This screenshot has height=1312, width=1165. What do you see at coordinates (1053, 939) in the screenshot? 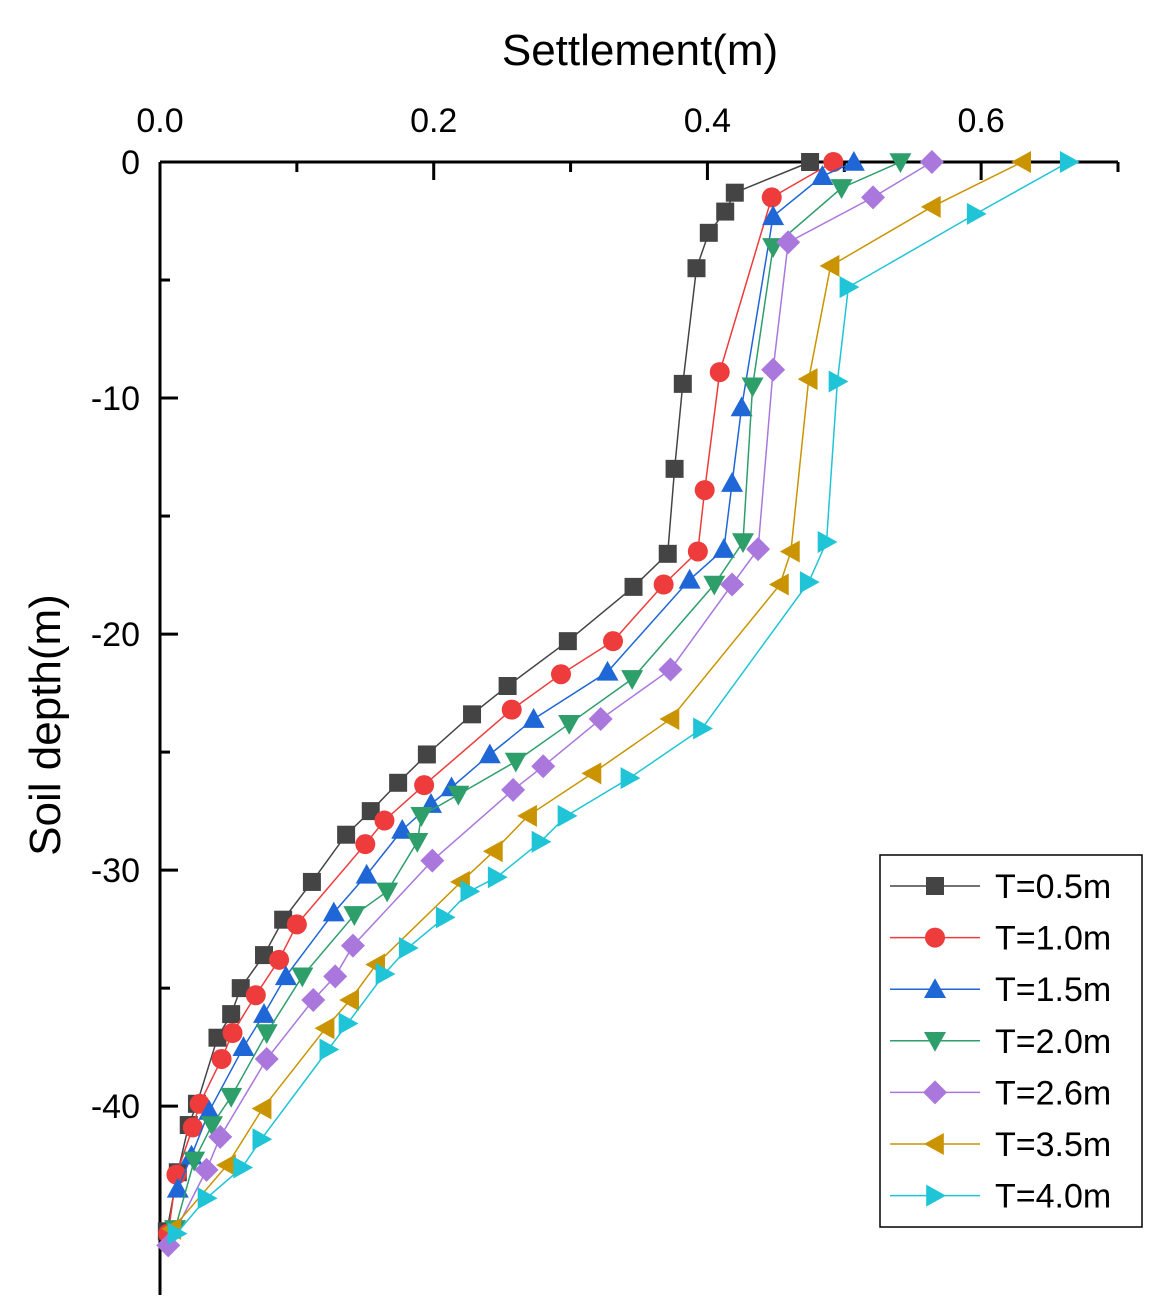
I see `legend-label: T=1.0m` at bounding box center [1053, 939].